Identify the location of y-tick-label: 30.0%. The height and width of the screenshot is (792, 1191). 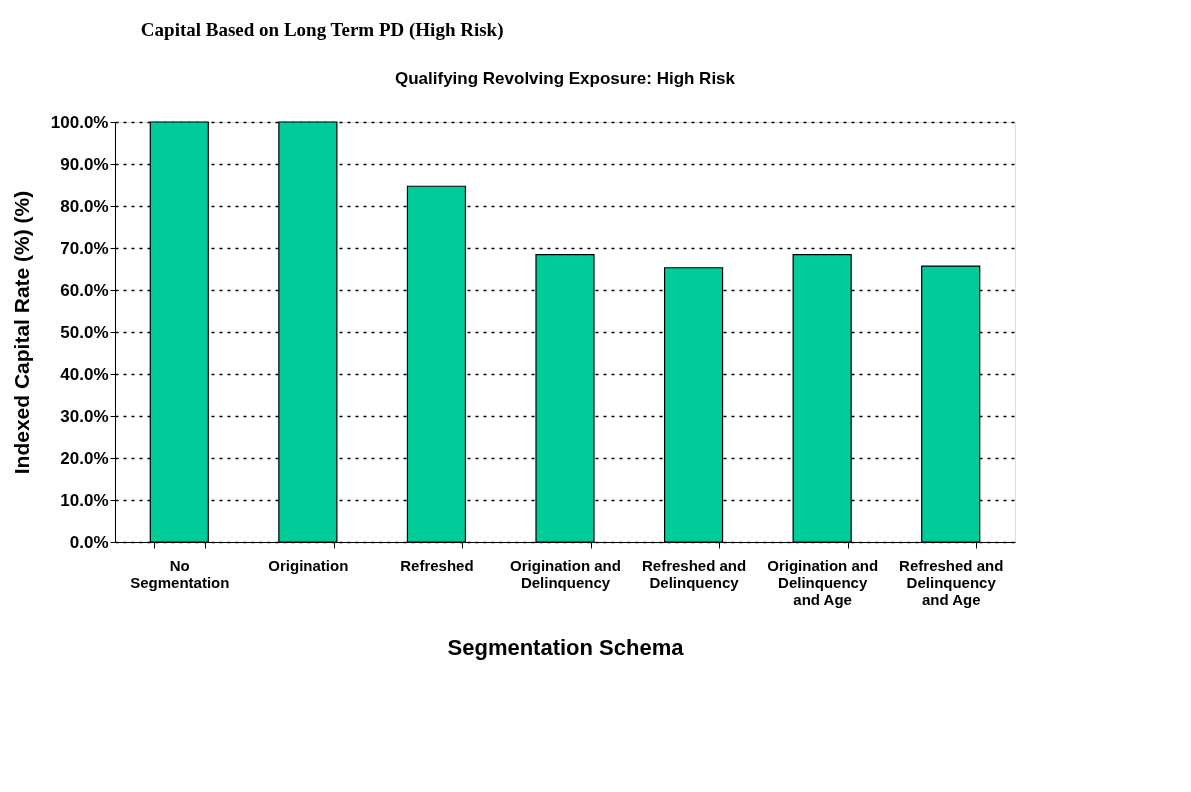
(84, 416).